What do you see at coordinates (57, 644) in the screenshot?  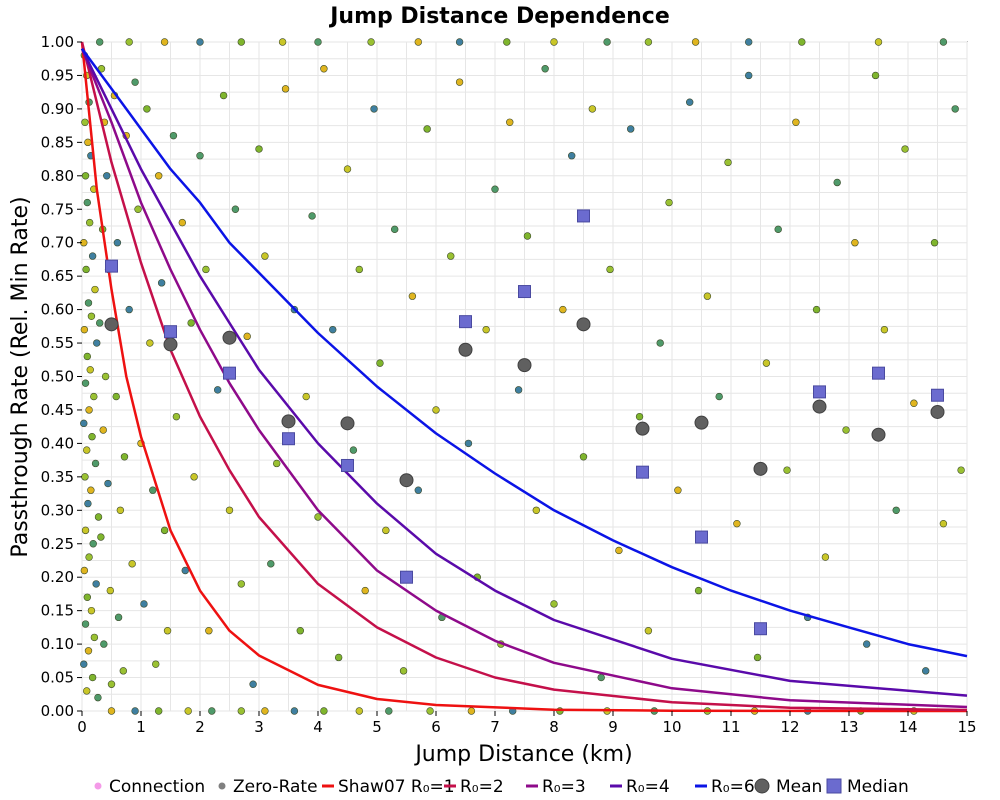 I see `y-tick-label: 0.10` at bounding box center [57, 644].